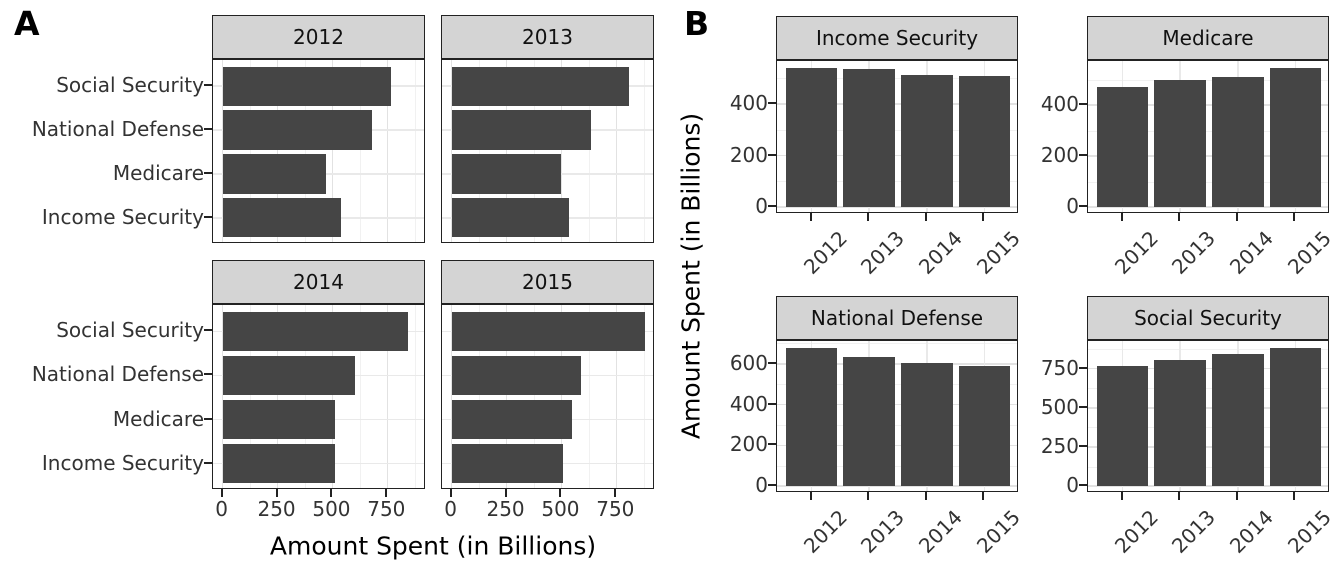  I want to click on bar-2014-national-defense, so click(289, 375).